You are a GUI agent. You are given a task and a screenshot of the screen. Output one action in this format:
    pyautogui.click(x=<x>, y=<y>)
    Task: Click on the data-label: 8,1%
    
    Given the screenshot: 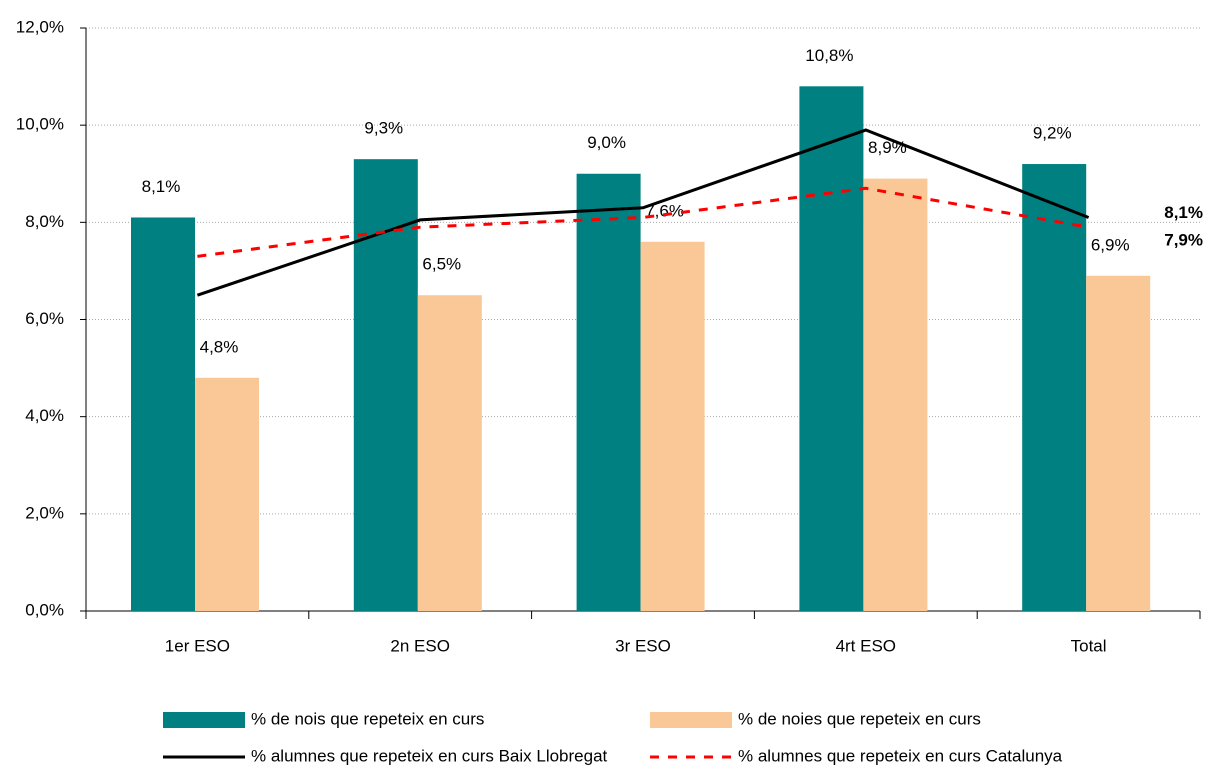 What is the action you would take?
    pyautogui.click(x=161, y=186)
    